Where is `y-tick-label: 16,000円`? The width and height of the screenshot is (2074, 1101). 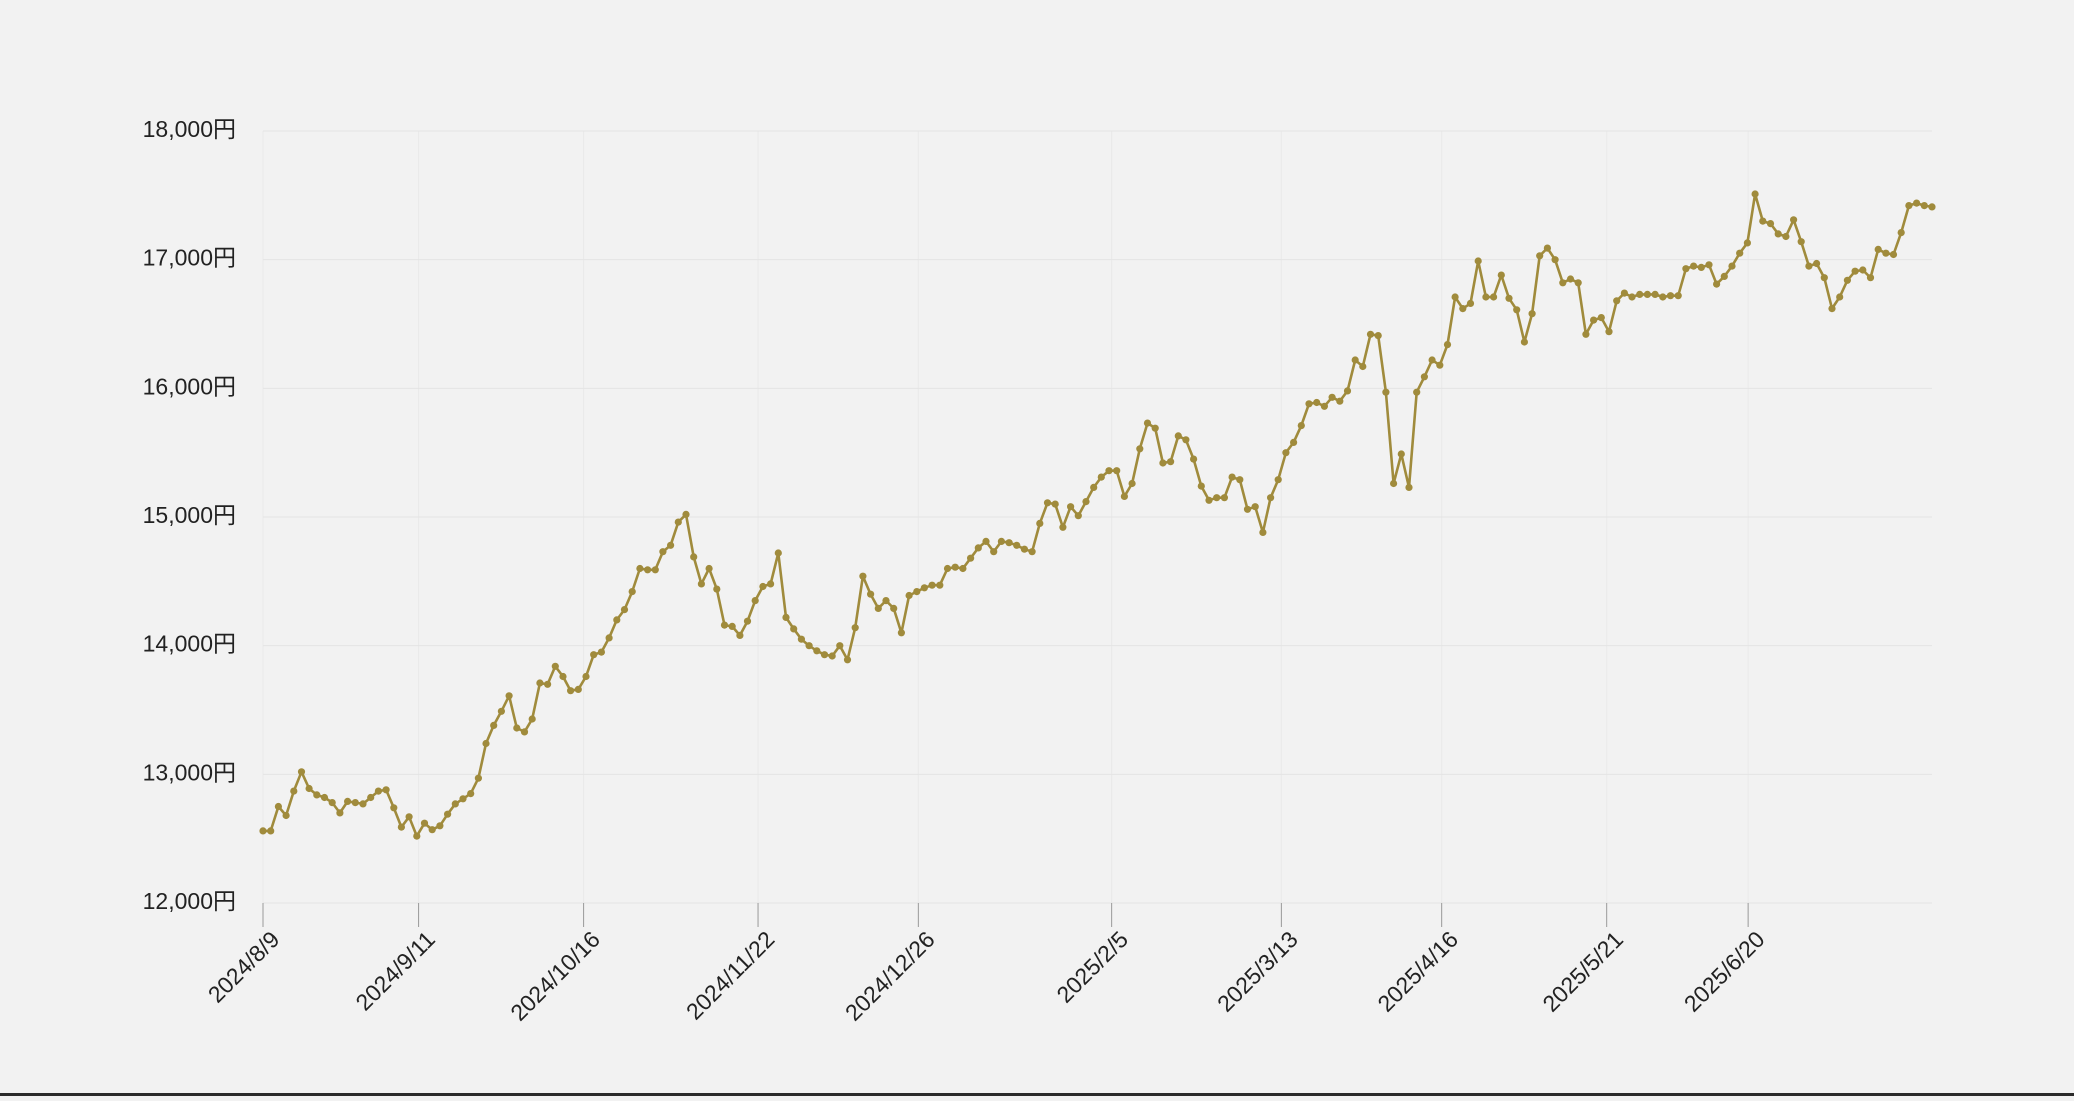
y-tick-label: 16,000円 is located at coordinates (189, 386).